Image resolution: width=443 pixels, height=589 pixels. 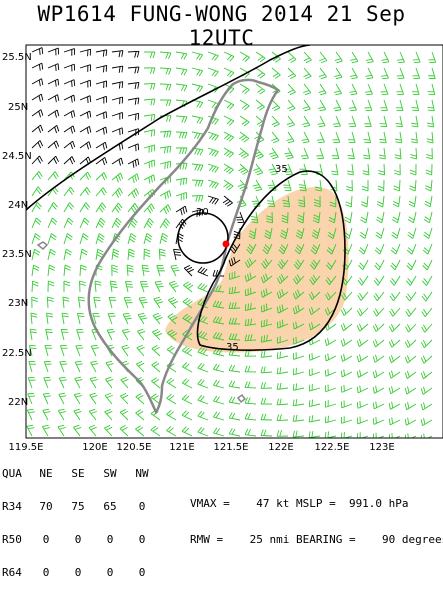 What do you see at coordinates (142, 473) in the screenshot?
I see `table-header: NW` at bounding box center [142, 473].